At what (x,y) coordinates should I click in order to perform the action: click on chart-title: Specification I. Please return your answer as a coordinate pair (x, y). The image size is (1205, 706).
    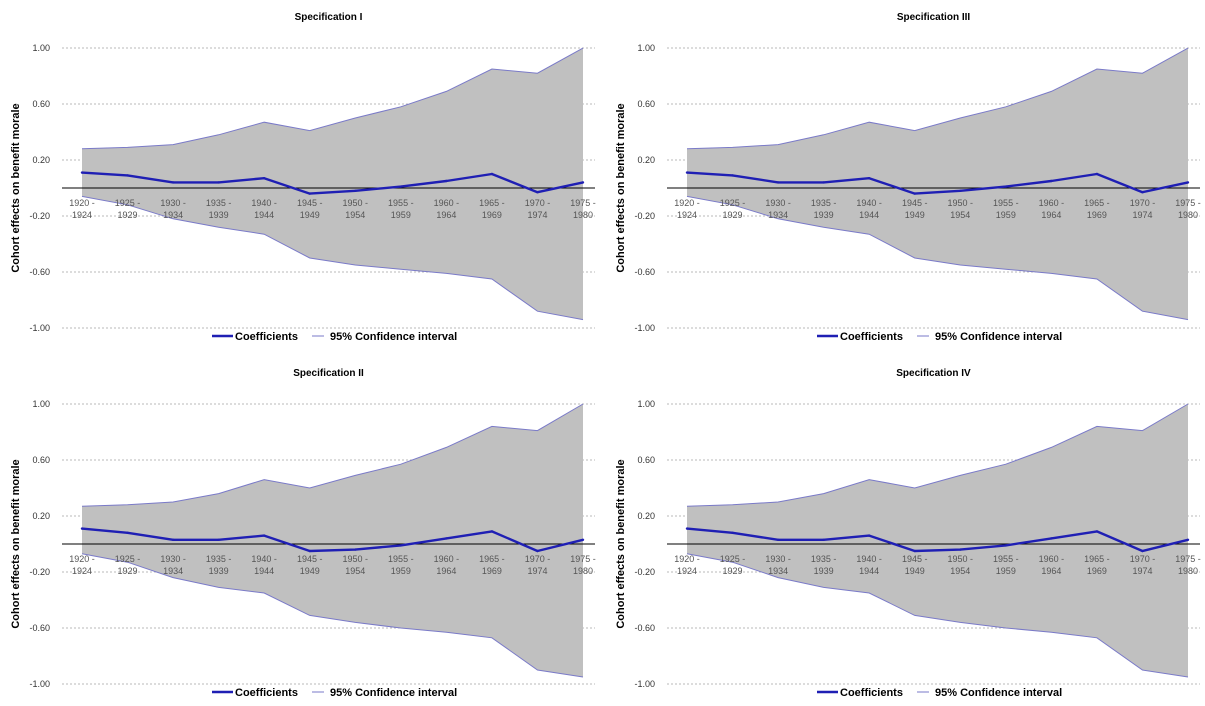
    Looking at the image, I should click on (329, 17).